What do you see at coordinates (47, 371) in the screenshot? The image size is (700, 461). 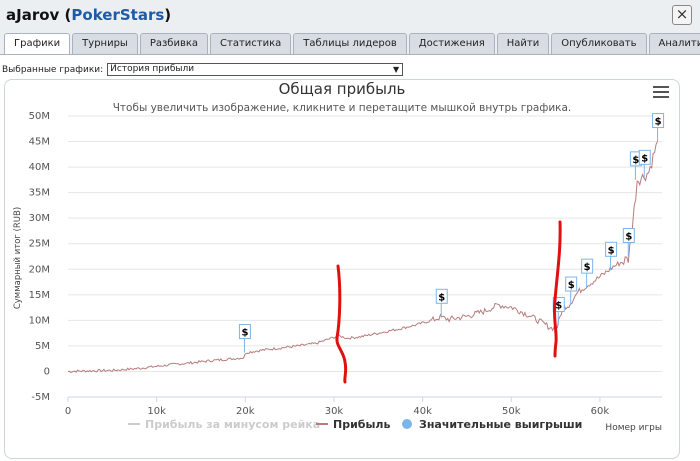 I see `y-tick-label: 0` at bounding box center [47, 371].